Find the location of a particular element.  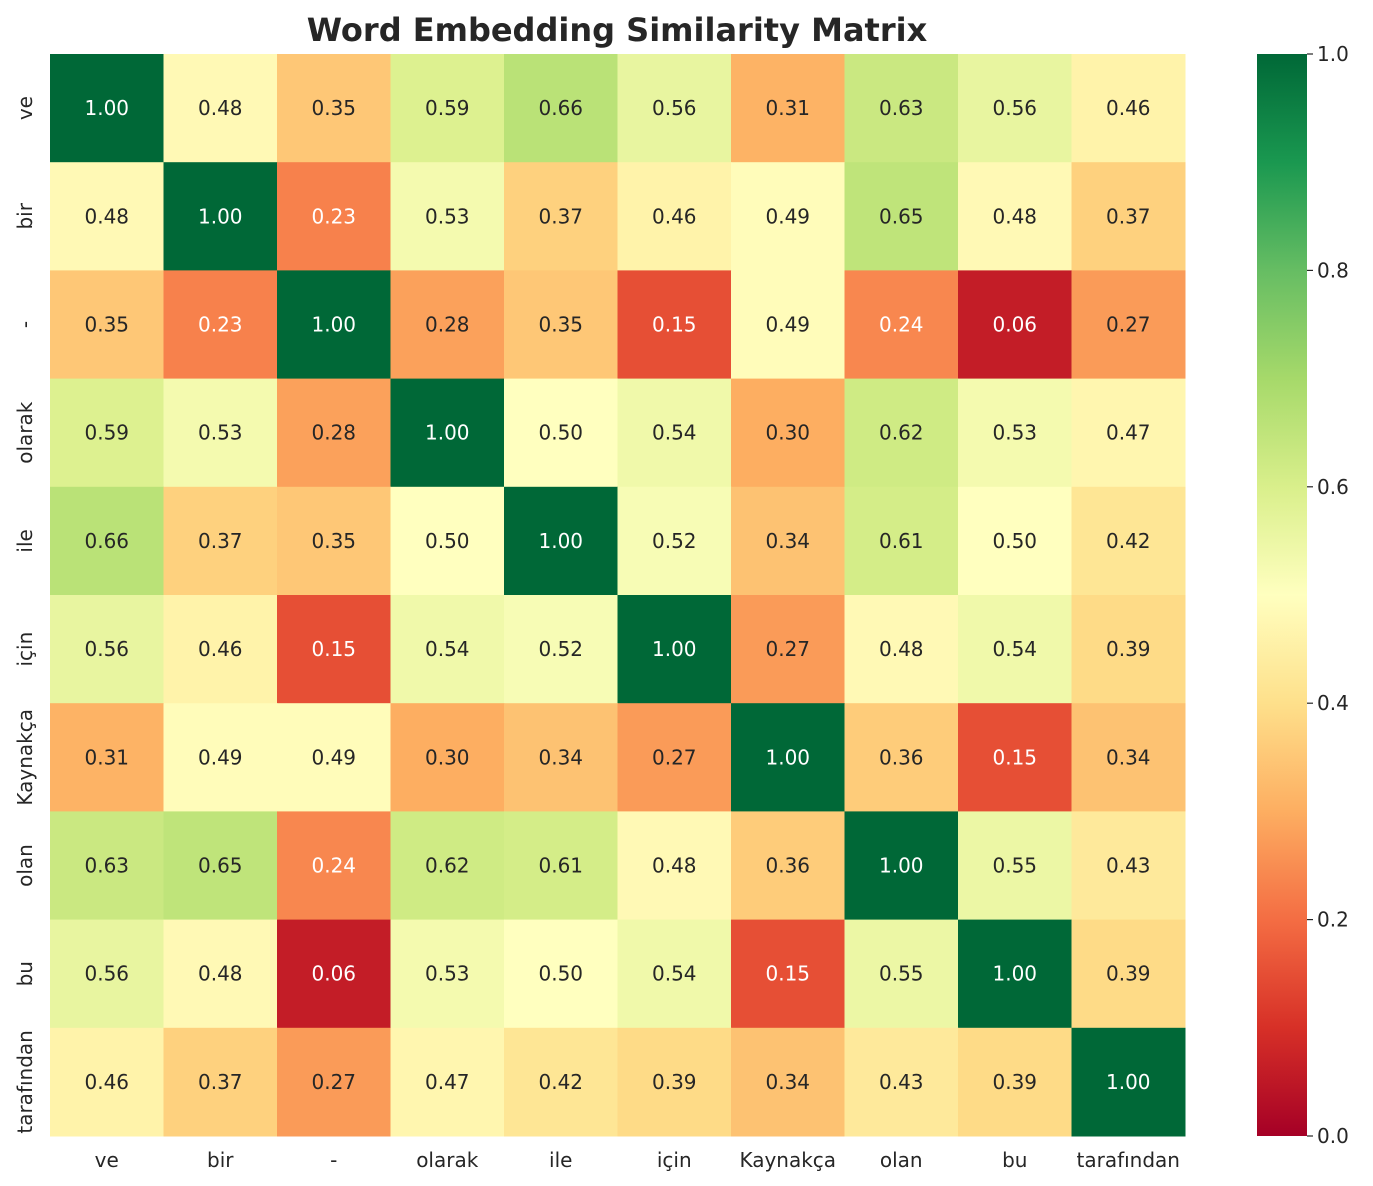

x-tick-label-bir: bir is located at coordinates (220, 1160).